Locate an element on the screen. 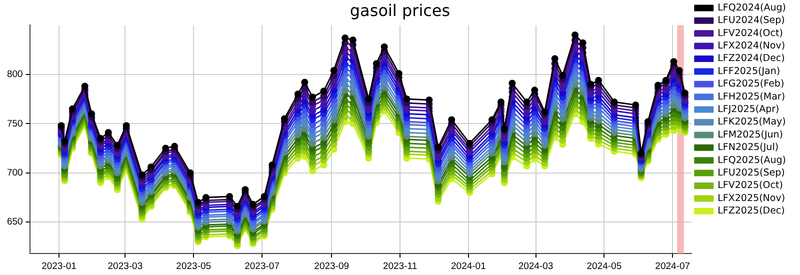 The image size is (800, 275). legend-label: LFN2025(Jul) is located at coordinates (748, 148).